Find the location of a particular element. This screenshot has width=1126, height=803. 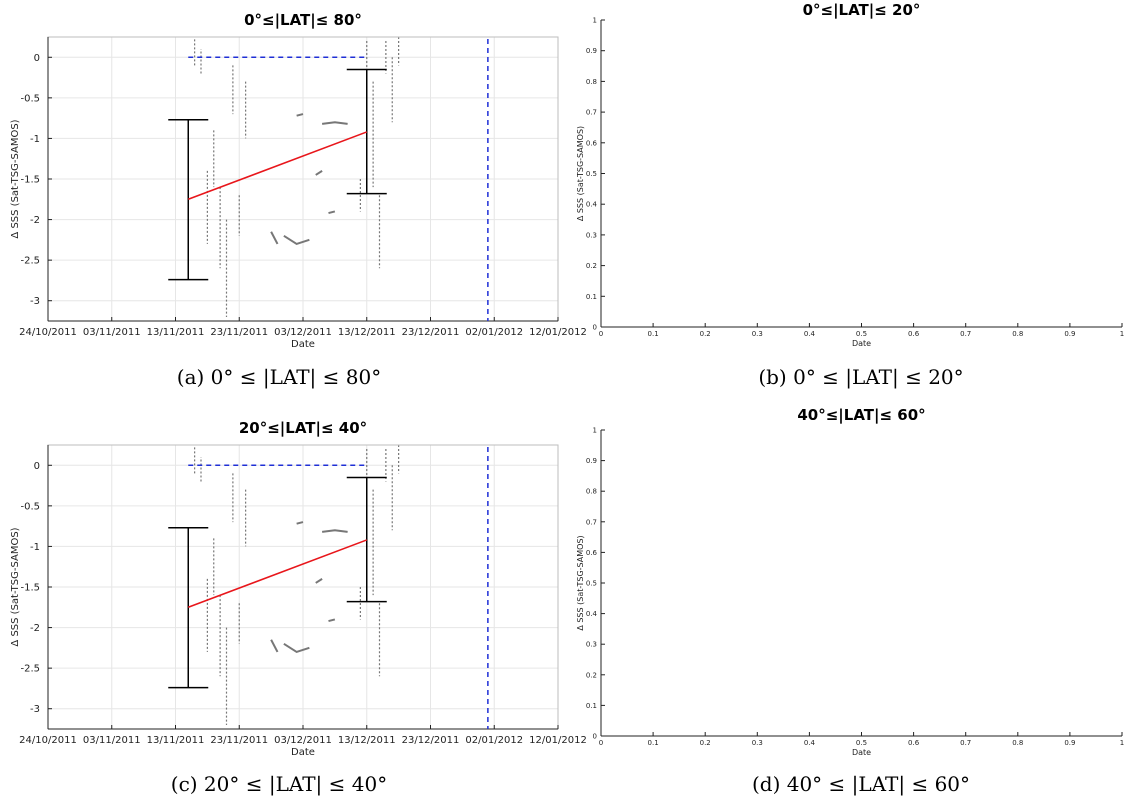

data-points is located at coordinates (297, 585).